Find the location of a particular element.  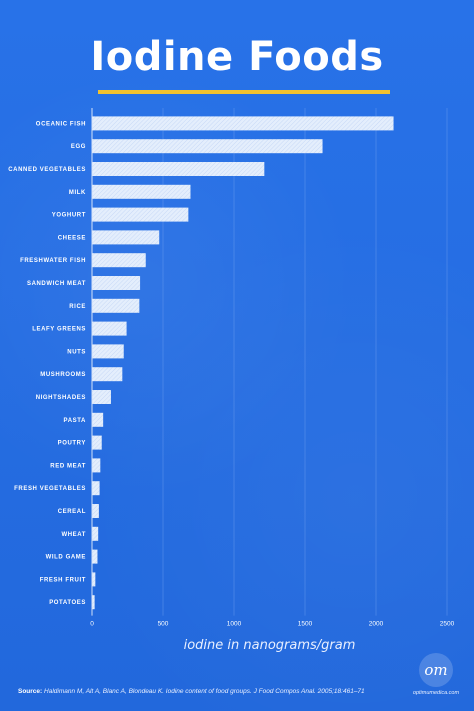

category-label: SANDWICH MEAT is located at coordinates (56, 284).